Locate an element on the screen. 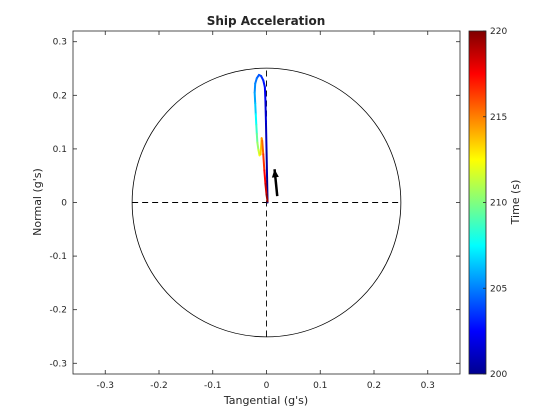  colorbar-tick-label: 220 is located at coordinates (498, 32).